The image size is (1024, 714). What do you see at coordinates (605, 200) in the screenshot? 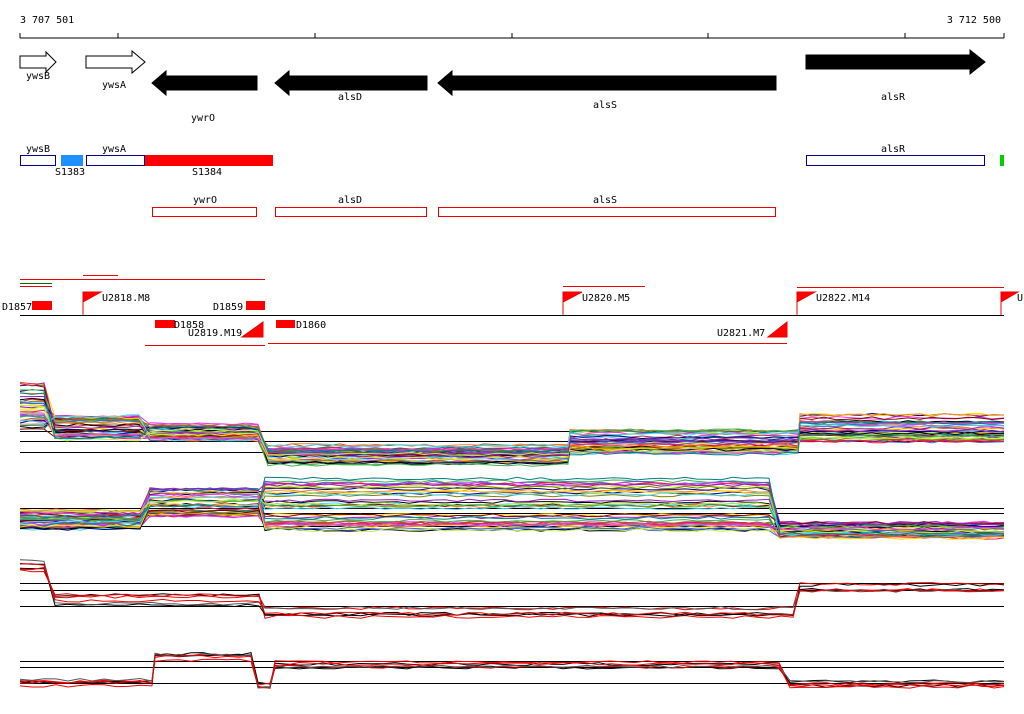
I see `transcript-label: alsS` at bounding box center [605, 200].